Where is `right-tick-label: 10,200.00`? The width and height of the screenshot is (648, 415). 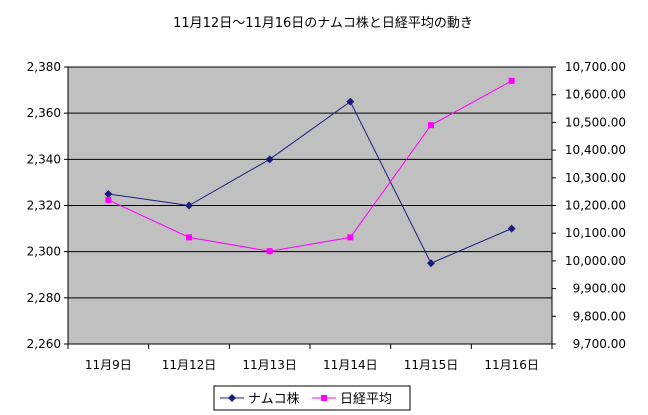
right-tick-label: 10,200.00 is located at coordinates (595, 206).